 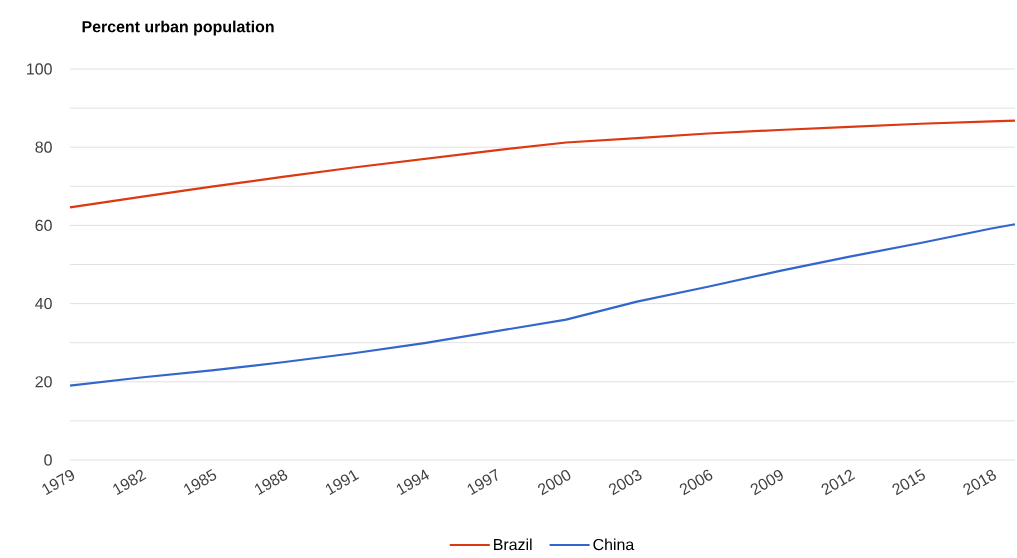 I want to click on chart-title: Percent urban population, so click(x=178, y=28).